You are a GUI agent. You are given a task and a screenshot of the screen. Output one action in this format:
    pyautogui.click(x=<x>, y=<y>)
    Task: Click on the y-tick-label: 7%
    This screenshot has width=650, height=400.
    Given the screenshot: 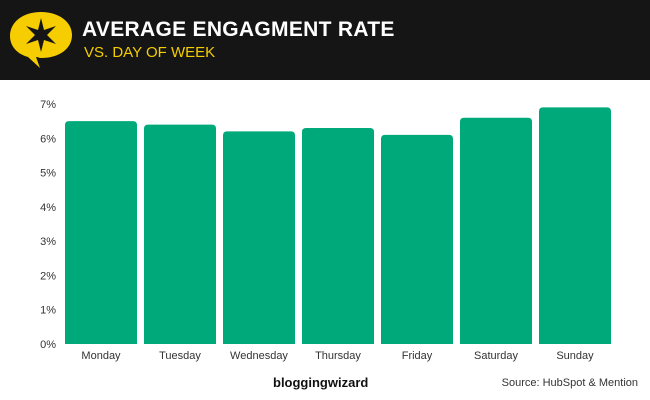 What is the action you would take?
    pyautogui.click(x=48, y=105)
    